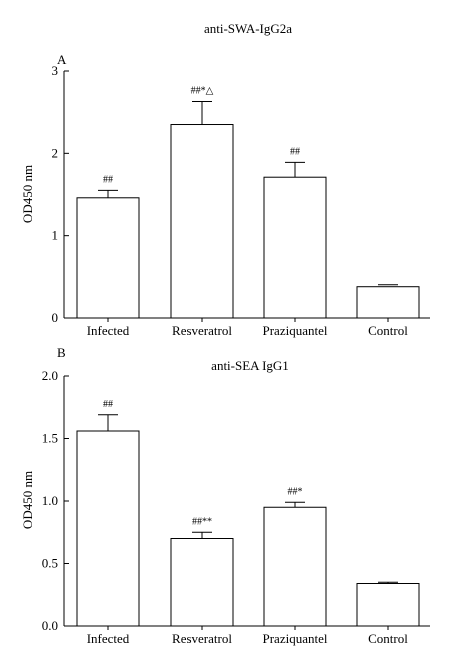  I want to click on panel-b-significance-label: ##, so click(108, 404).